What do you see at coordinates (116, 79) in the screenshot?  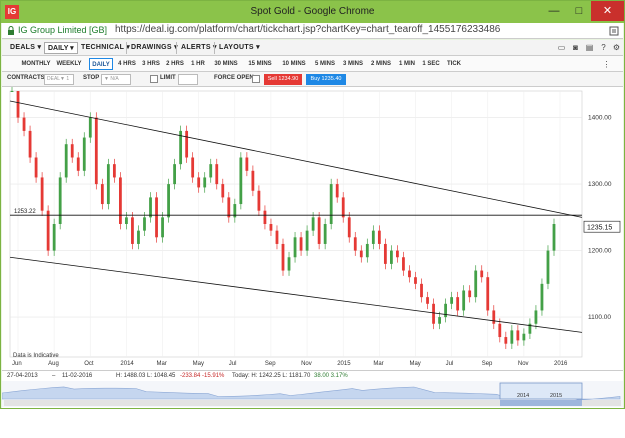 I see `stop-input: ▼ N/A` at bounding box center [116, 79].